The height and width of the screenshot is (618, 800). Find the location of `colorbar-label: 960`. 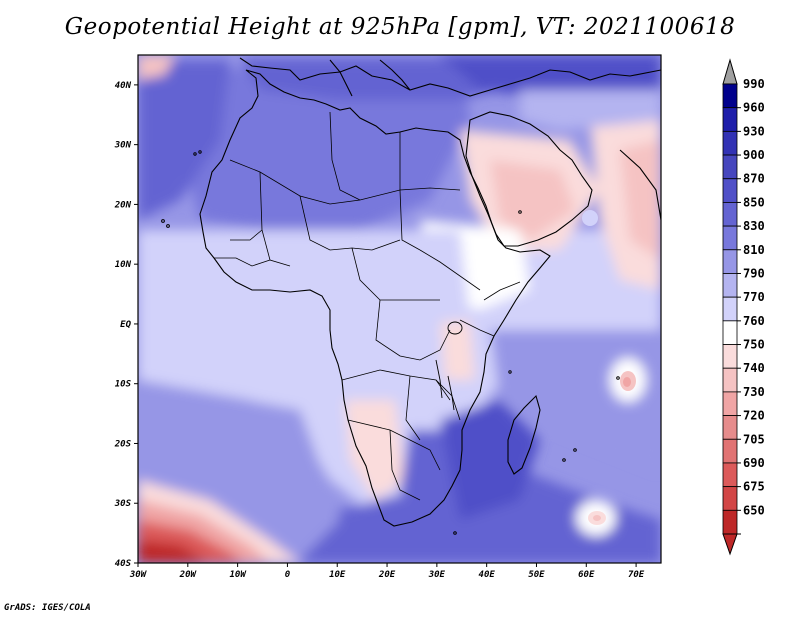

colorbar-label: 960 is located at coordinates (754, 108).